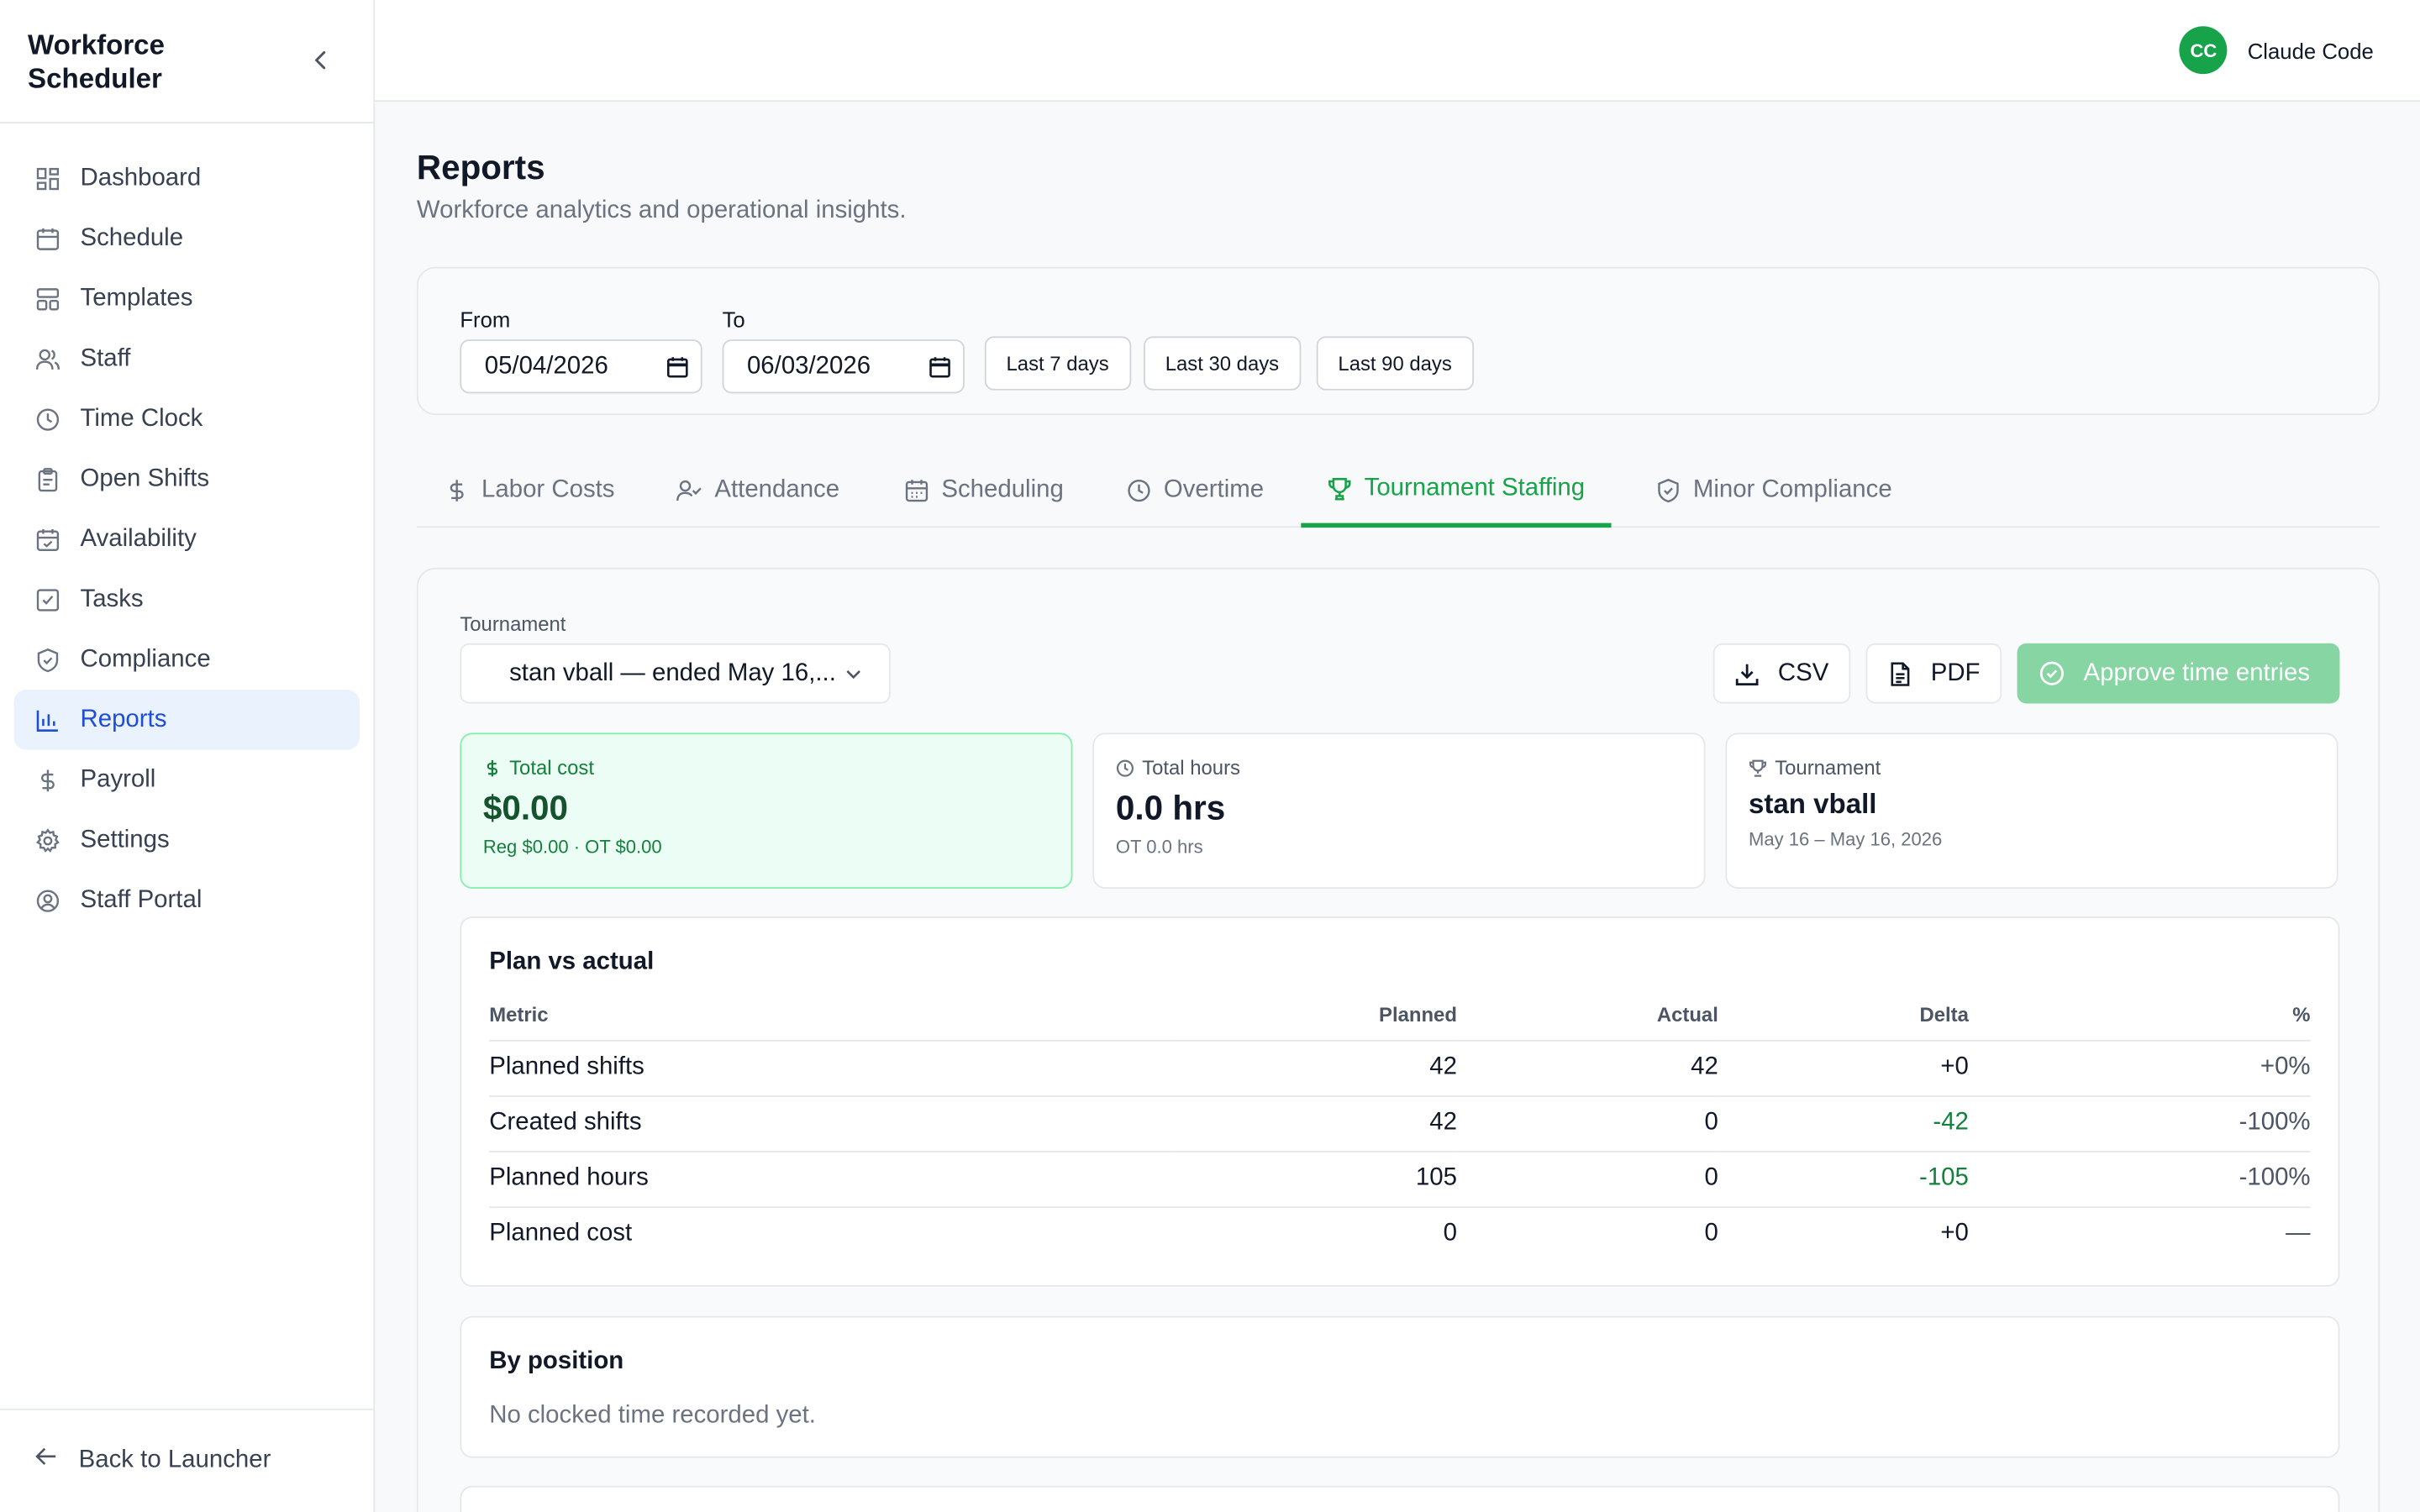 The height and width of the screenshot is (1512, 2420). Describe the element at coordinates (1395, 363) in the screenshot. I see `preset-last-90-days-button: Last 90 days` at that location.